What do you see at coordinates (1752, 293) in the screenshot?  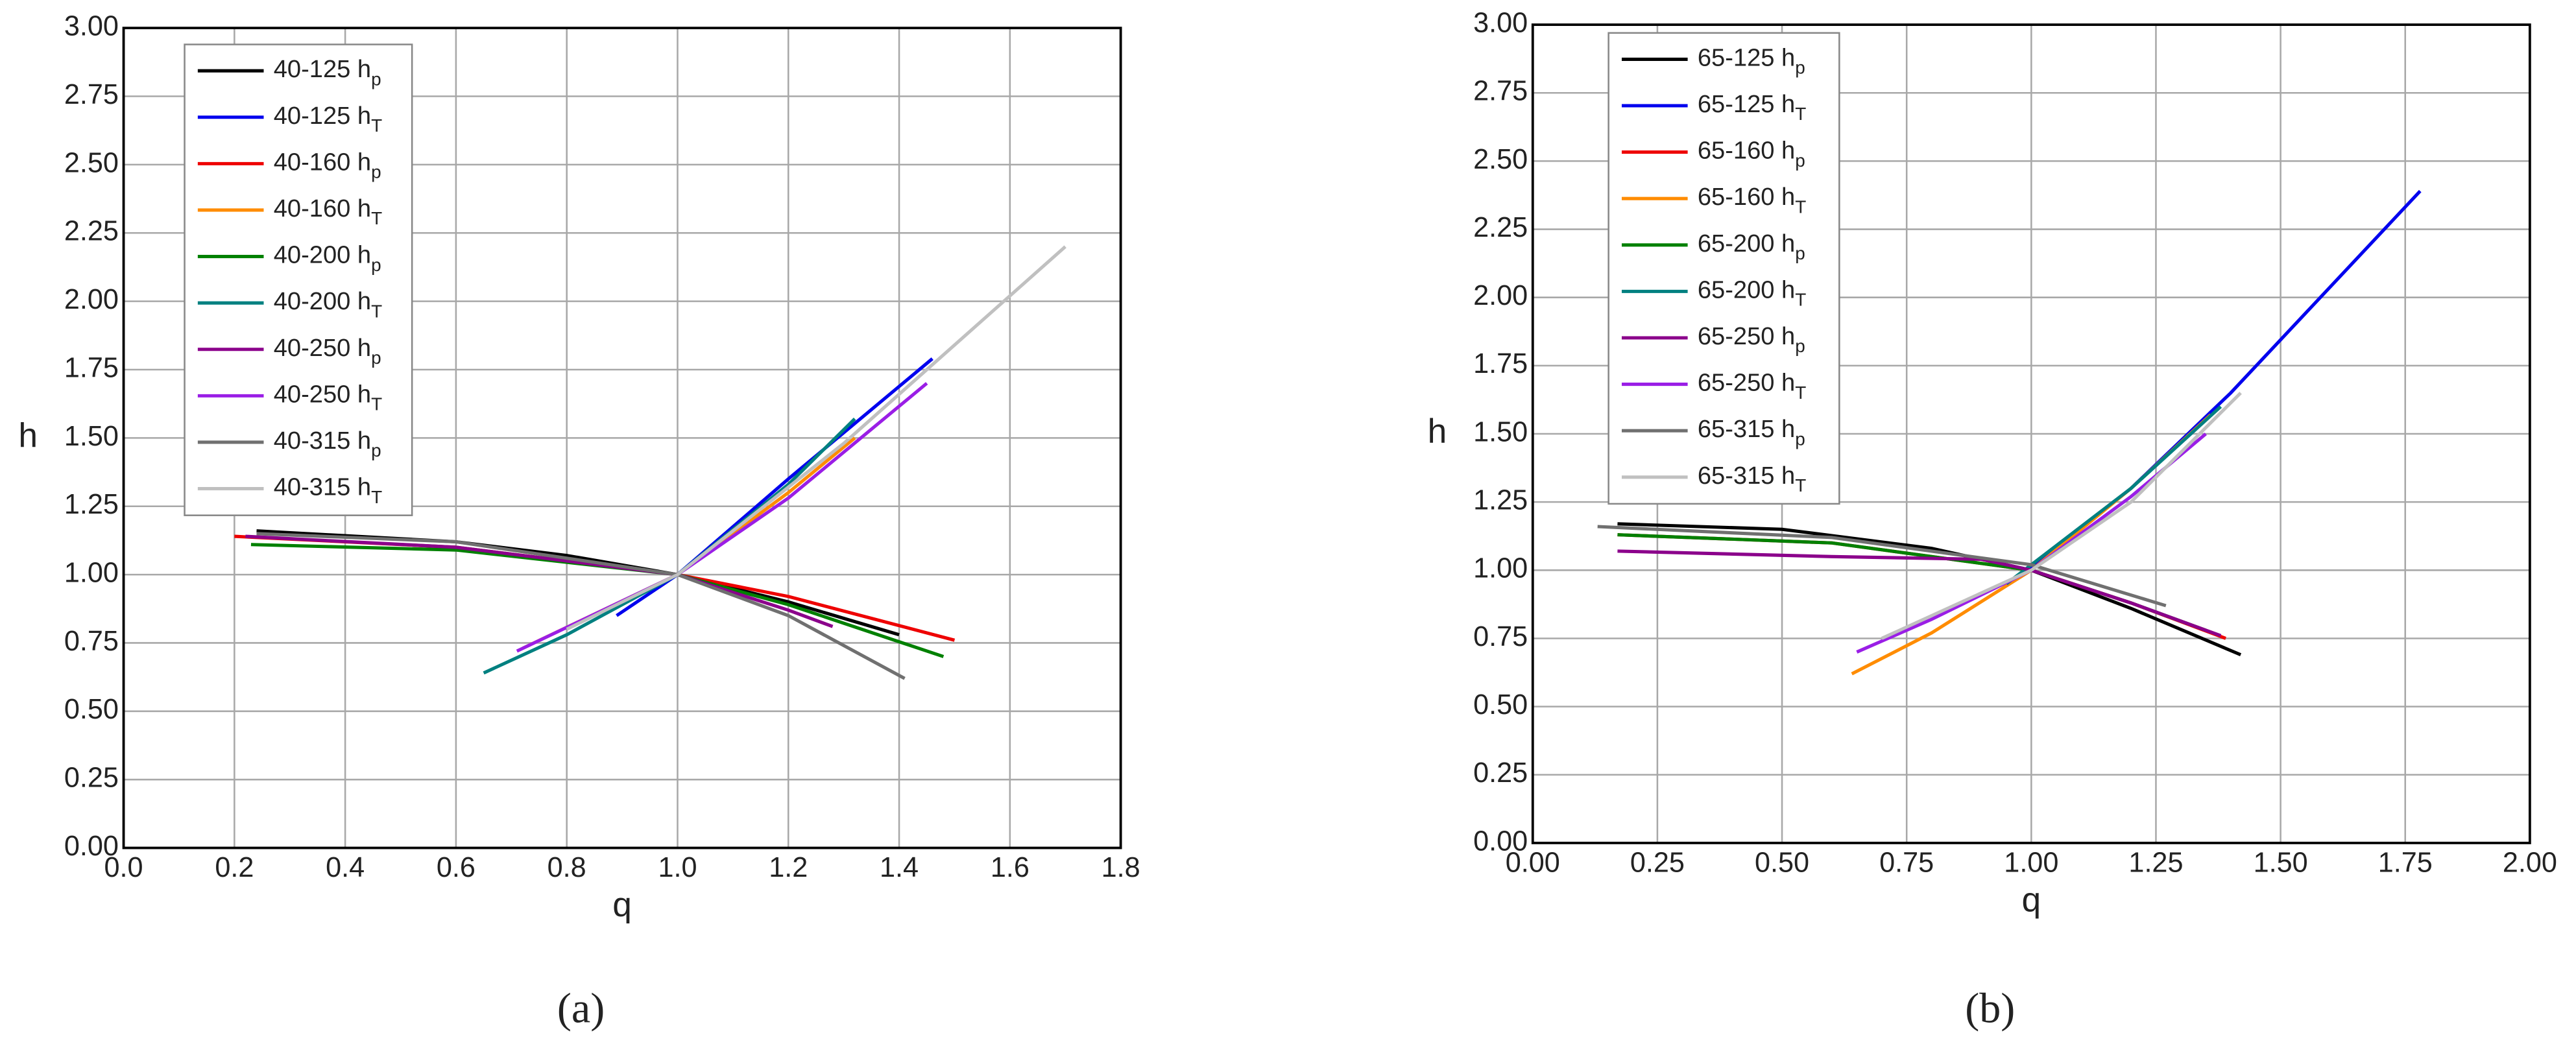 I see `legend-label: 65-200 hT` at bounding box center [1752, 293].